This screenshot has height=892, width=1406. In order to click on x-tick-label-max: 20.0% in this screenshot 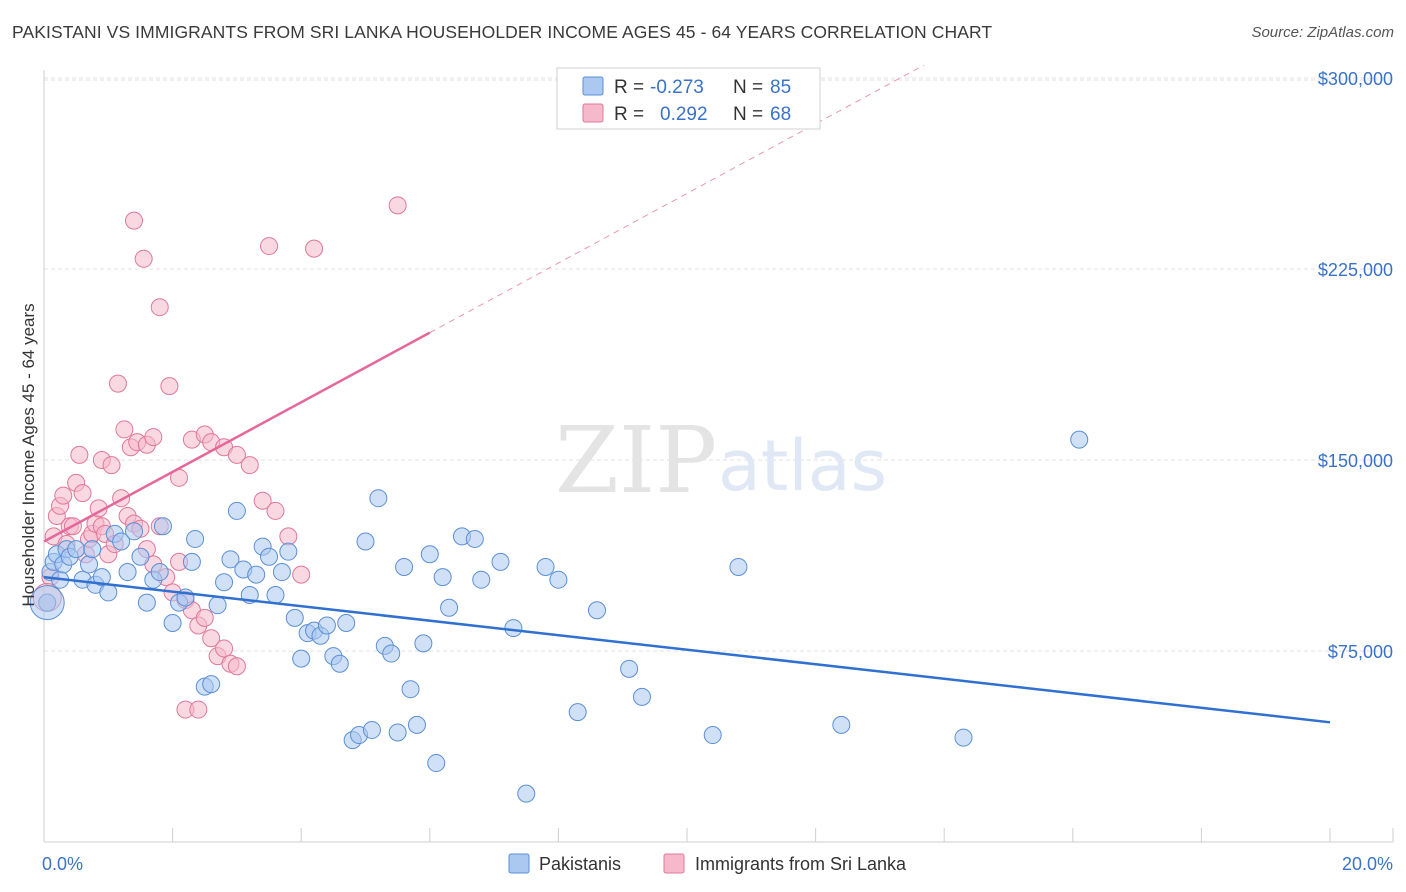, I will do `click(1367, 864)`.